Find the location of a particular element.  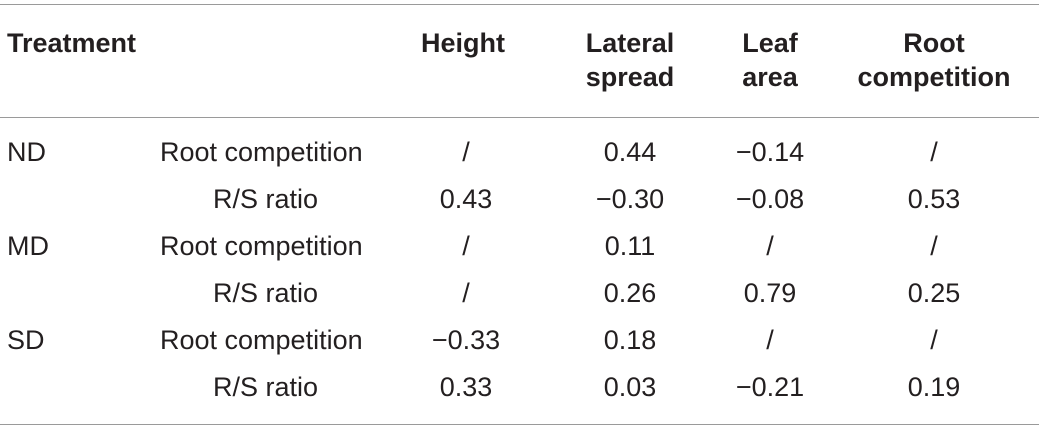

cell-lateral-spread: 0.18 is located at coordinates (630, 340).